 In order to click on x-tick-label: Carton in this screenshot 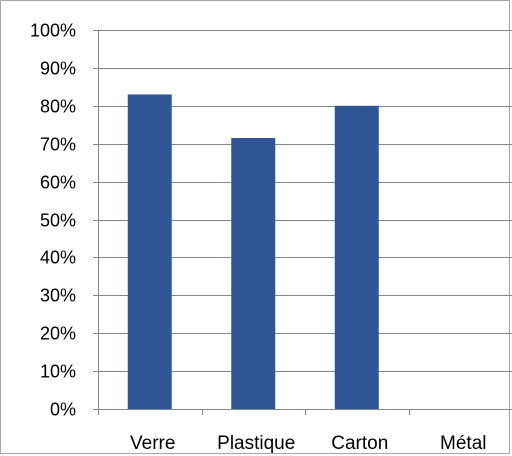, I will do `click(359, 443)`.